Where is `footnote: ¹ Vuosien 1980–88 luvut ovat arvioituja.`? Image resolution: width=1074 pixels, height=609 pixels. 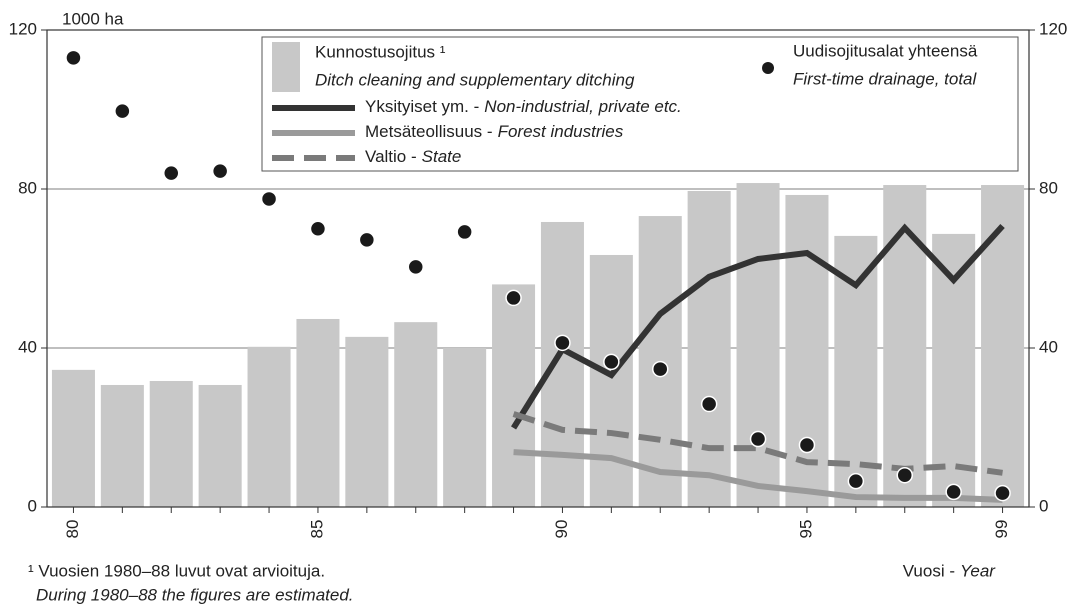
footnote: ¹ Vuosien 1980–88 luvut ovat arvioituja. is located at coordinates (176, 570).